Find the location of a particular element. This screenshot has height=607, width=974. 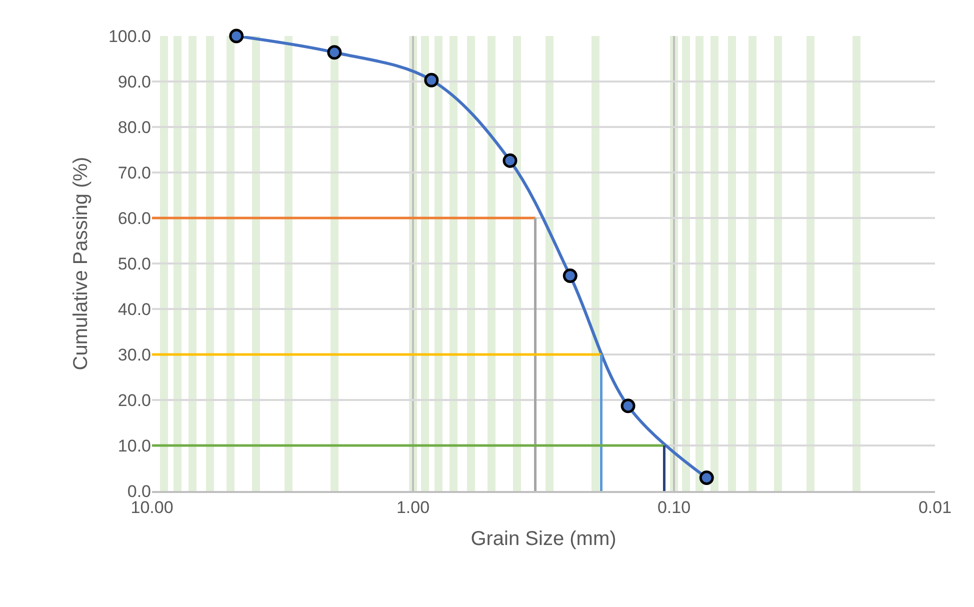

y-tick-label: 20.0 is located at coordinates (134, 400).